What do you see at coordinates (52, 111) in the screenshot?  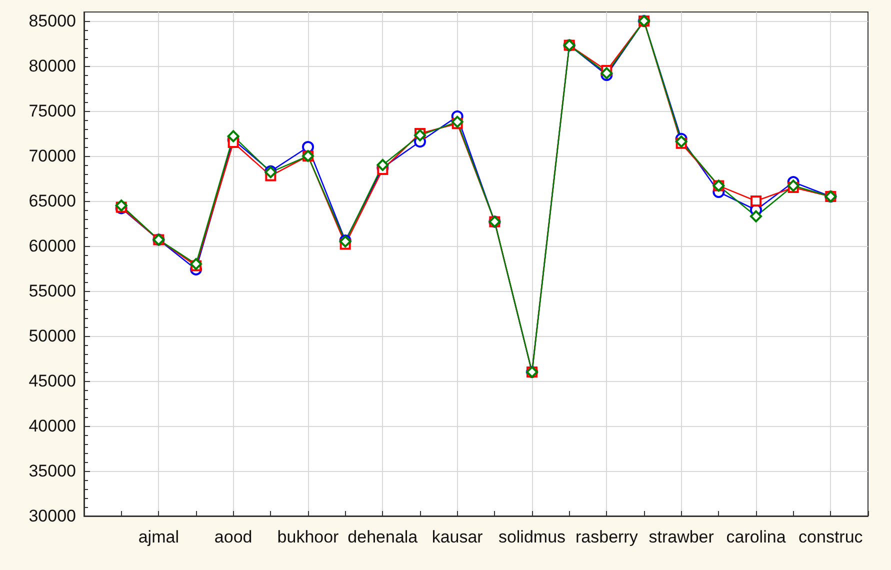 I see `y-tick-label: 75000` at bounding box center [52, 111].